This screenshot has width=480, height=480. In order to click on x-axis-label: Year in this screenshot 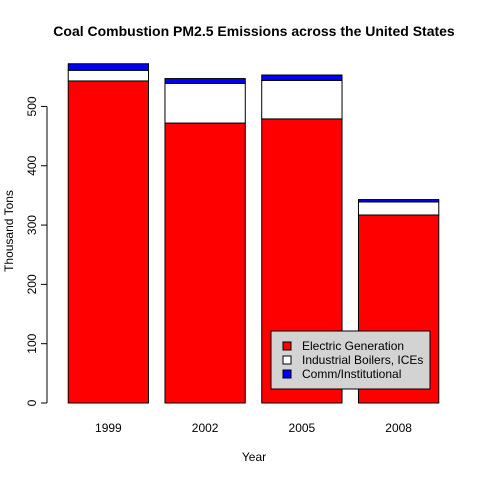, I will do `click(254, 457)`.